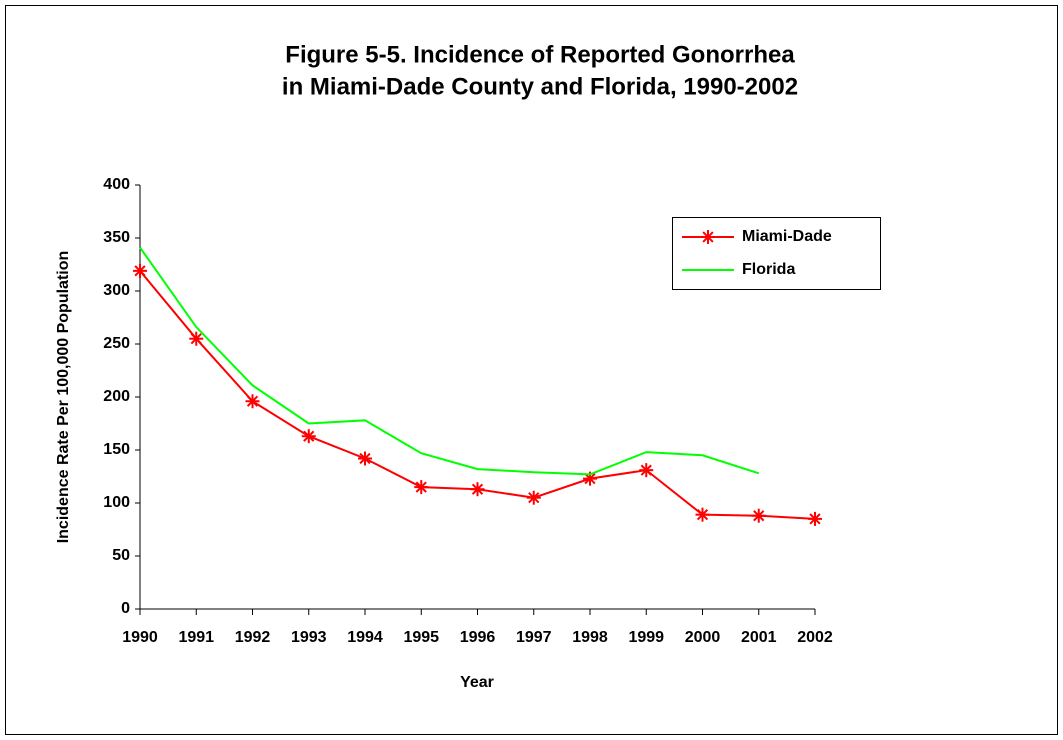 This screenshot has width=1063, height=740. What do you see at coordinates (140, 637) in the screenshot?
I see `x-tick-label: 1990` at bounding box center [140, 637].